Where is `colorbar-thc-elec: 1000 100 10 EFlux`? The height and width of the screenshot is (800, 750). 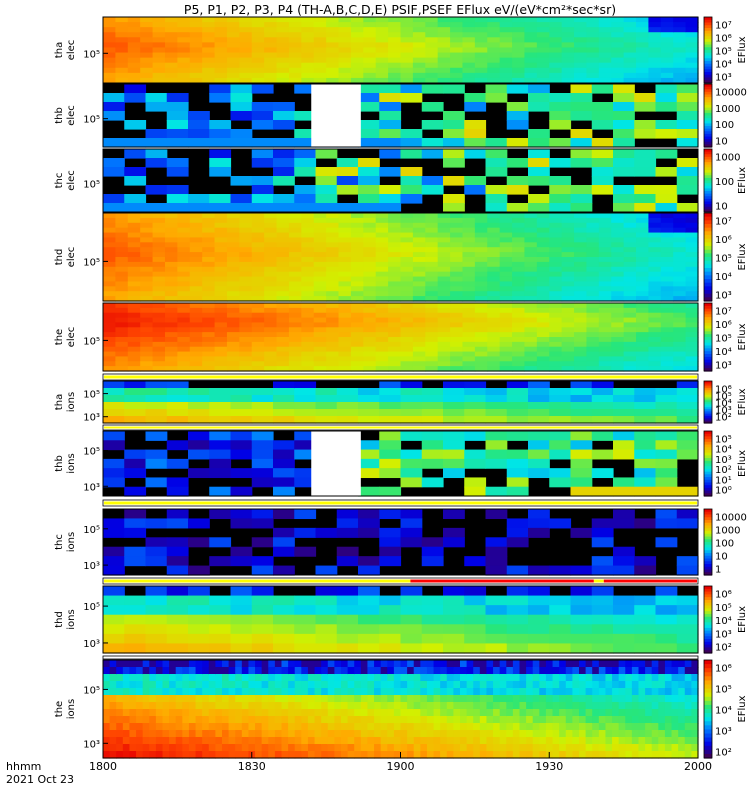
colorbar-thc-elec: 1000 100 10 EFlux is located at coordinates (725, 180).